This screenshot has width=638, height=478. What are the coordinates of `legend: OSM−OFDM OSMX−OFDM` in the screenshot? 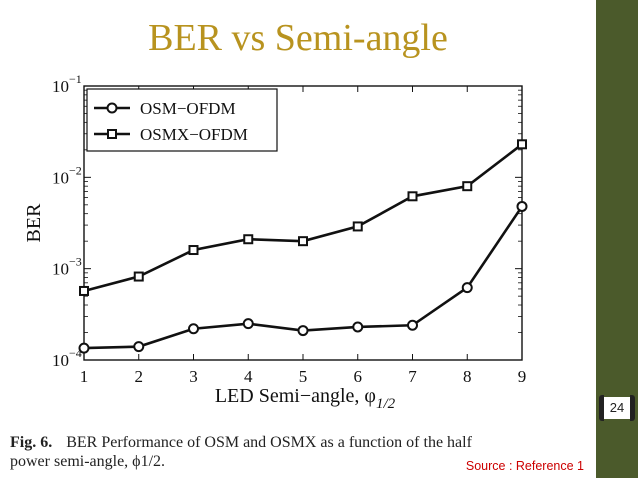 It's located at (182, 120).